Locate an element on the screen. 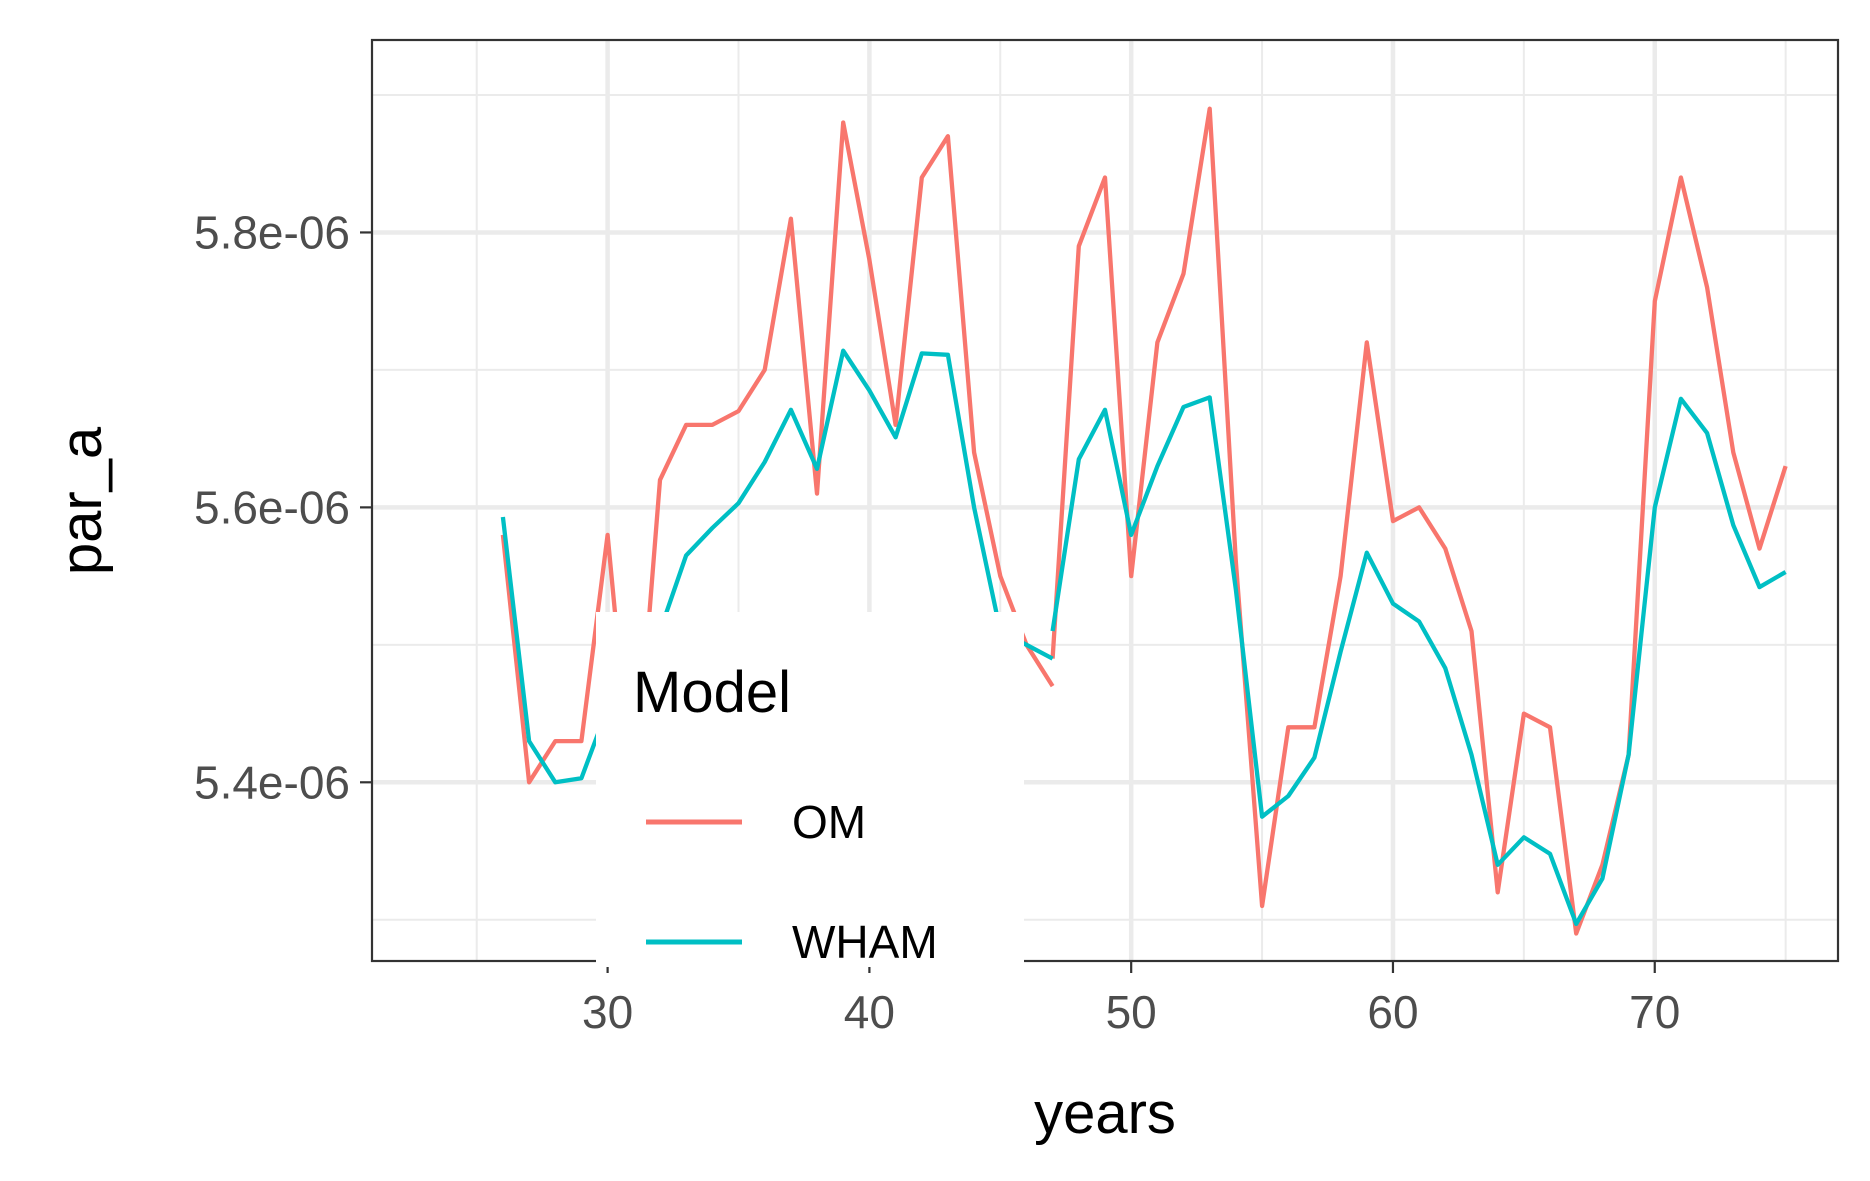 The height and width of the screenshot is (1181, 1870). y-tick-label: 5.8e-06 is located at coordinates (272, 232).